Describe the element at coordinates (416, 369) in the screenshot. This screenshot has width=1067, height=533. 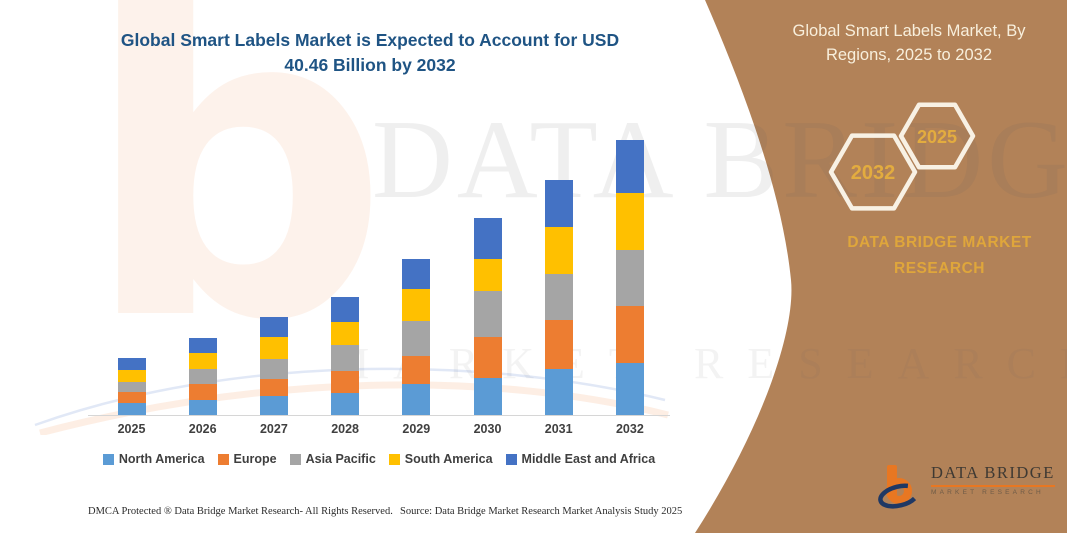
I see `bar-segment-2029-europe` at that location.